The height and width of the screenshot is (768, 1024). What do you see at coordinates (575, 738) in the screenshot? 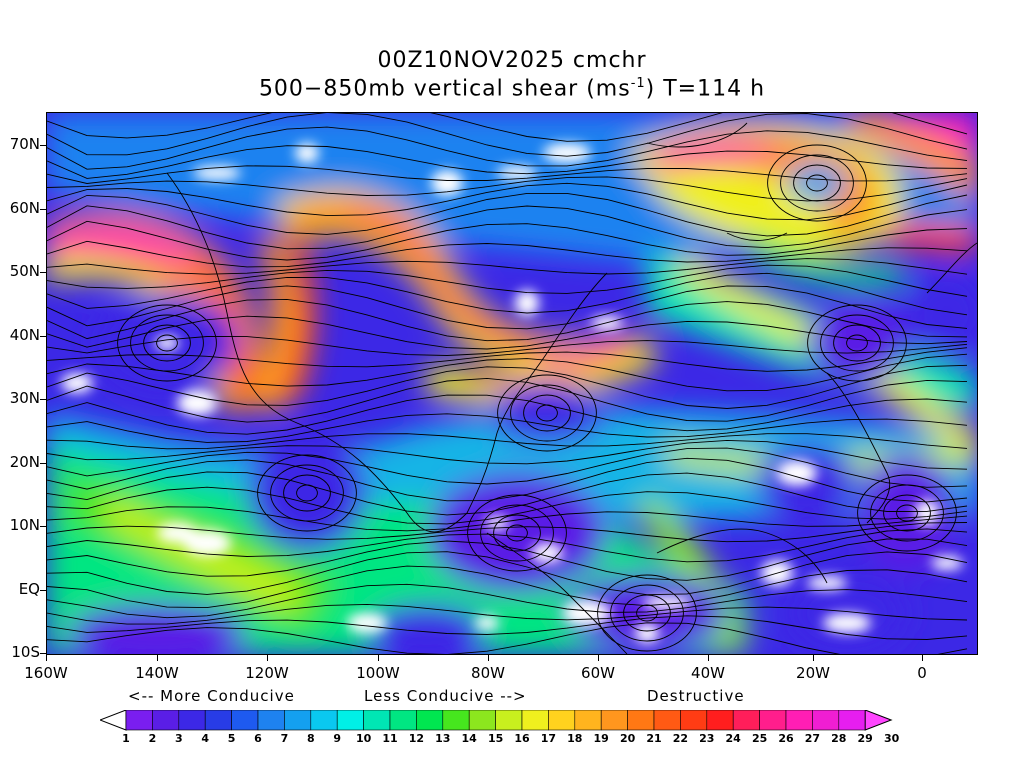
I see `colorbar-label: 18` at bounding box center [575, 738].